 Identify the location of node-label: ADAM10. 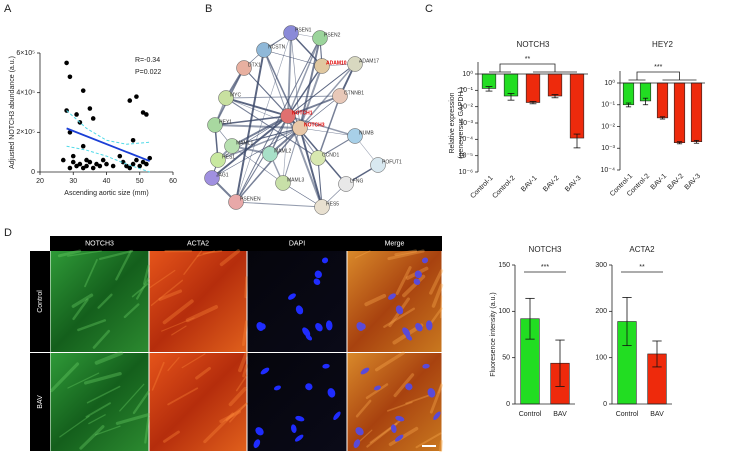
(336, 63).